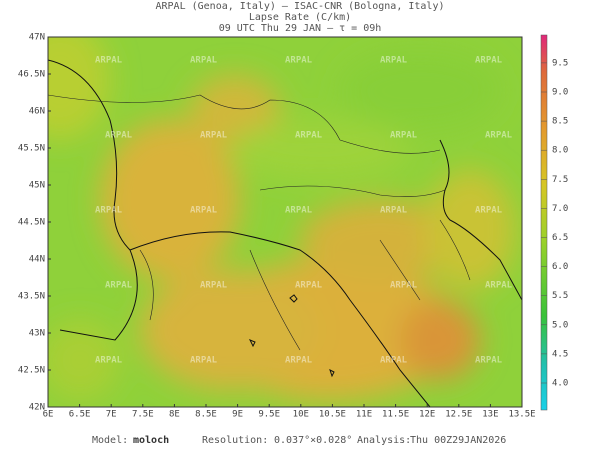 The height and width of the screenshot is (450, 600). I want to click on lon-label: 12.5E, so click(458, 415).